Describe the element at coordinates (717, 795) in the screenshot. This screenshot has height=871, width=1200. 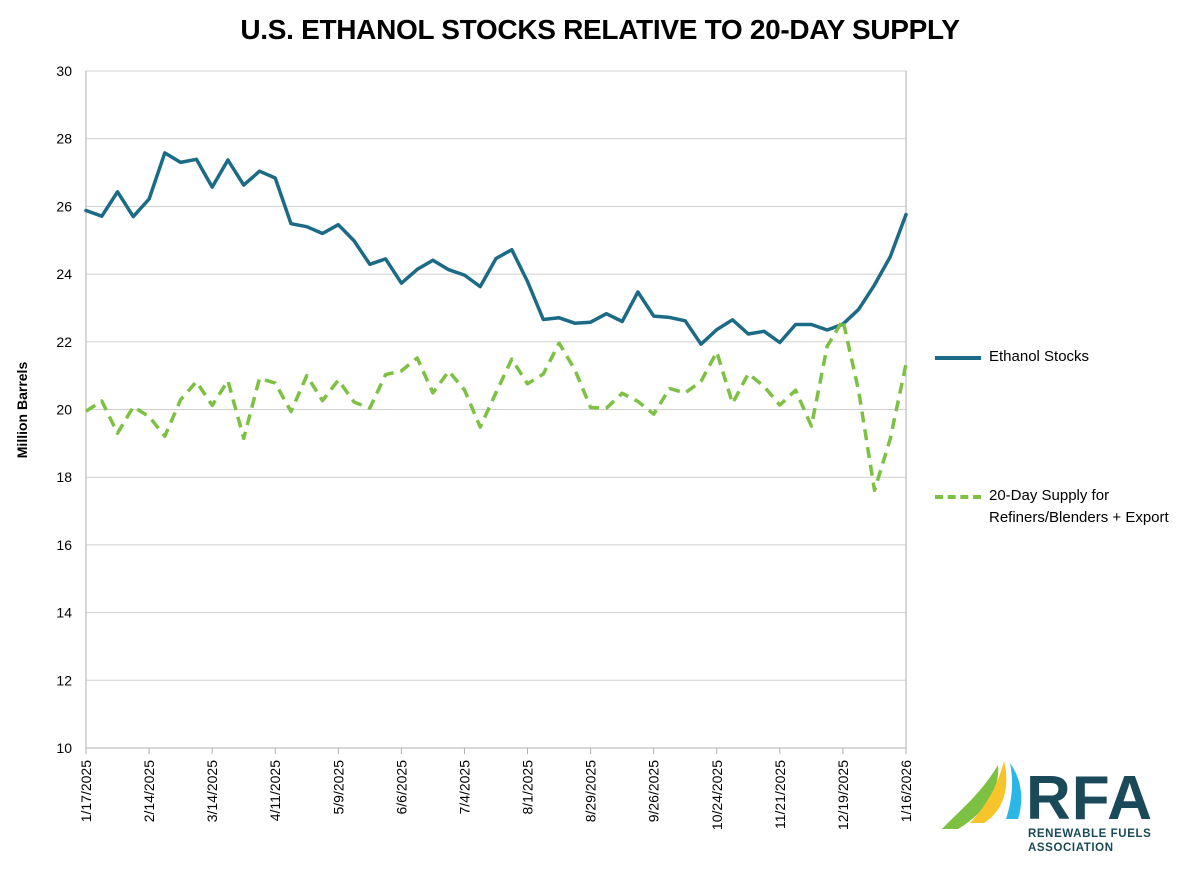
I see `x-tick-label: 10/24/2025` at that location.